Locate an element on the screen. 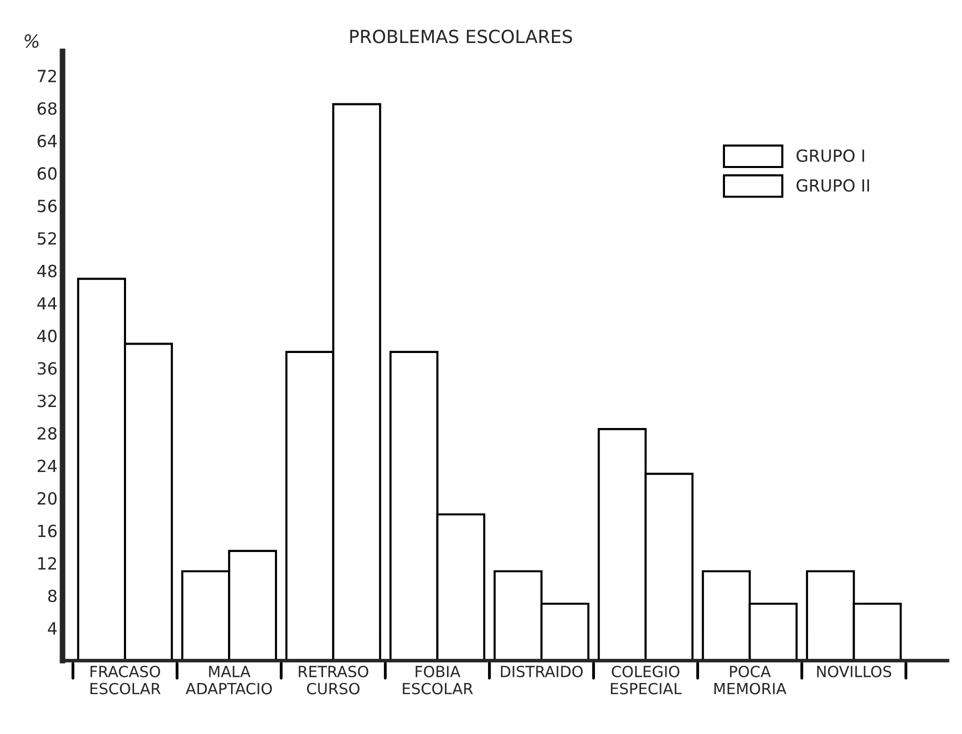 This screenshot has width=962, height=734. y-tick-label: 56 is located at coordinates (47, 206).